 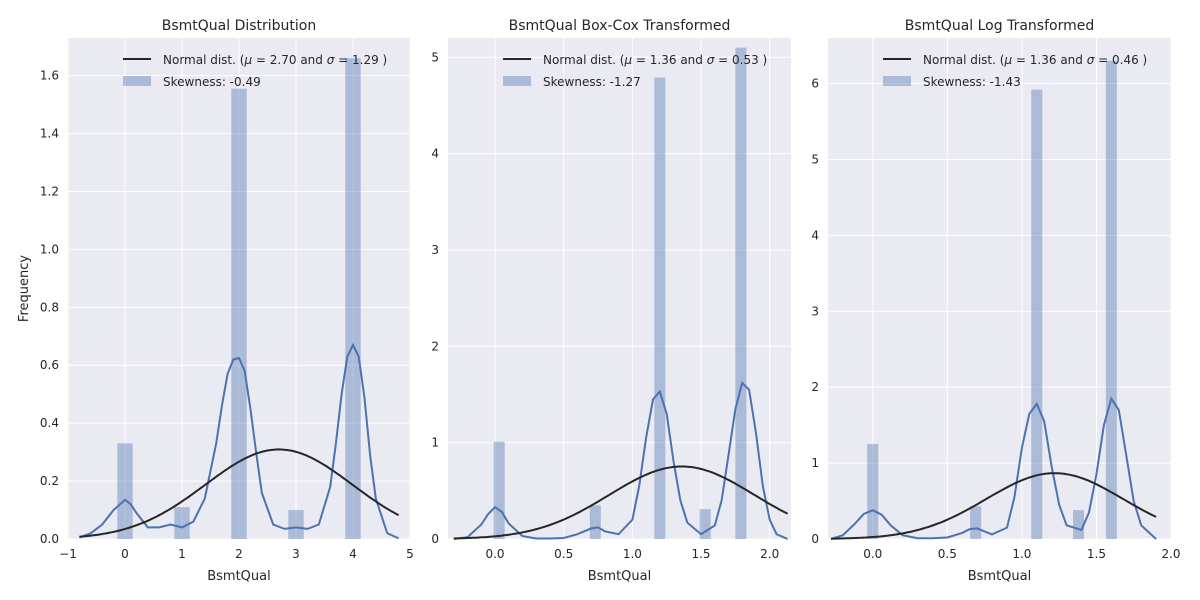 I want to click on y-tick-label: 0.0, so click(x=49, y=539).